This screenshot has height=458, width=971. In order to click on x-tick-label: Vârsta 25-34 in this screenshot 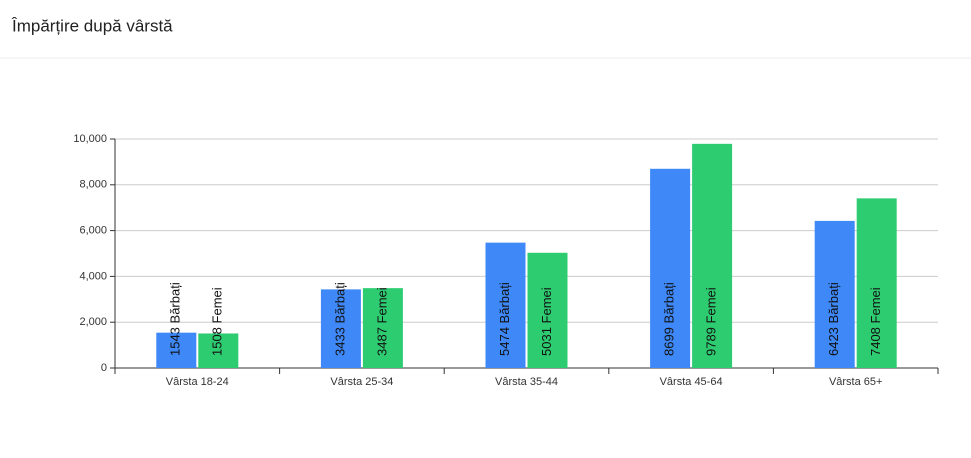, I will do `click(361, 382)`.